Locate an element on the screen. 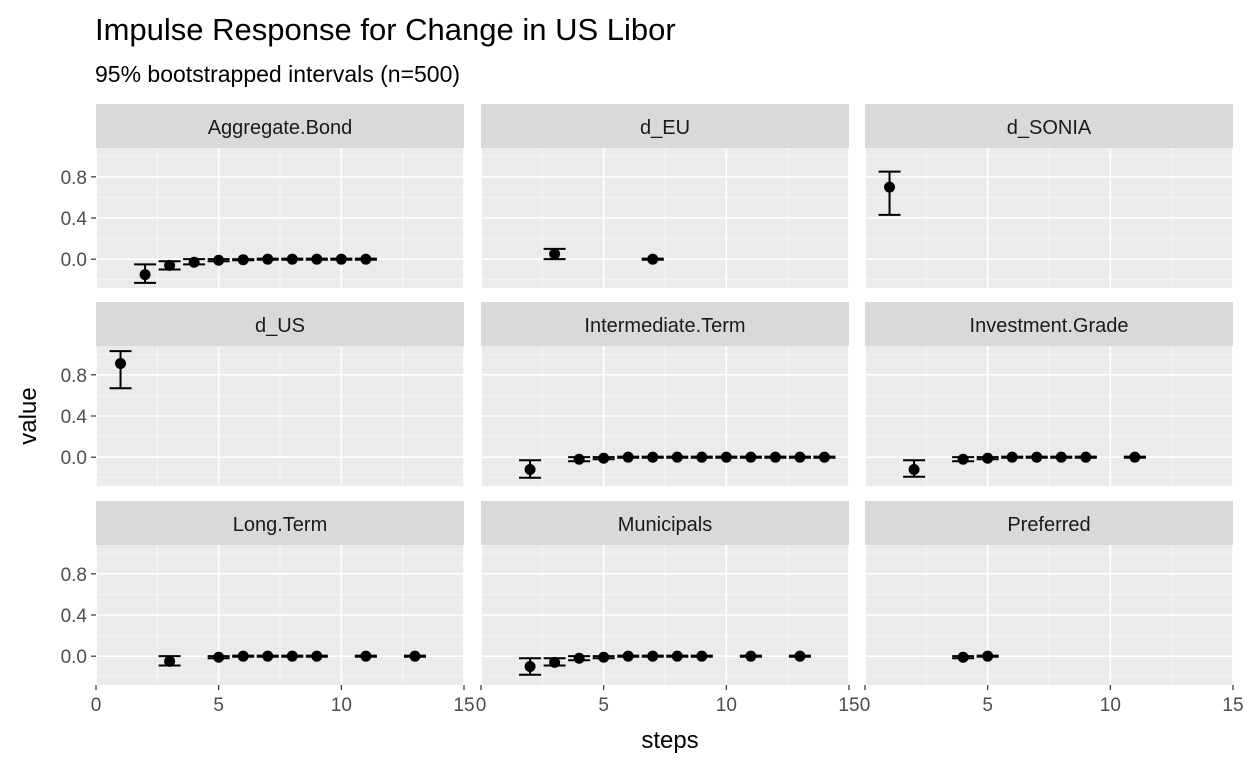 The image size is (1248, 768). facet-strip-label: Long.Term is located at coordinates (280, 525).